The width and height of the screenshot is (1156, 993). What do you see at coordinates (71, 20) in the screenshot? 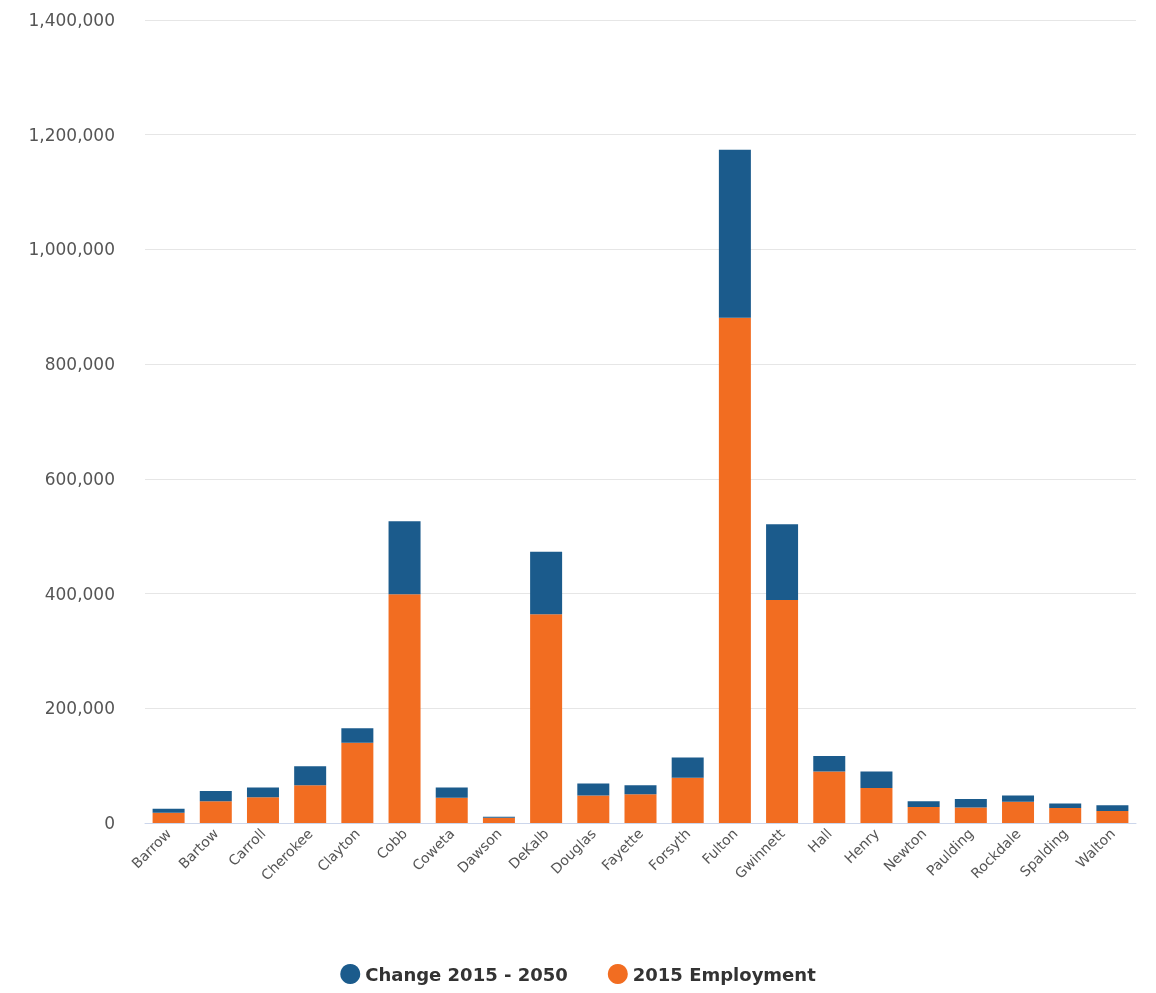
I see `y-tick-label: 1,400,000` at bounding box center [71, 20].